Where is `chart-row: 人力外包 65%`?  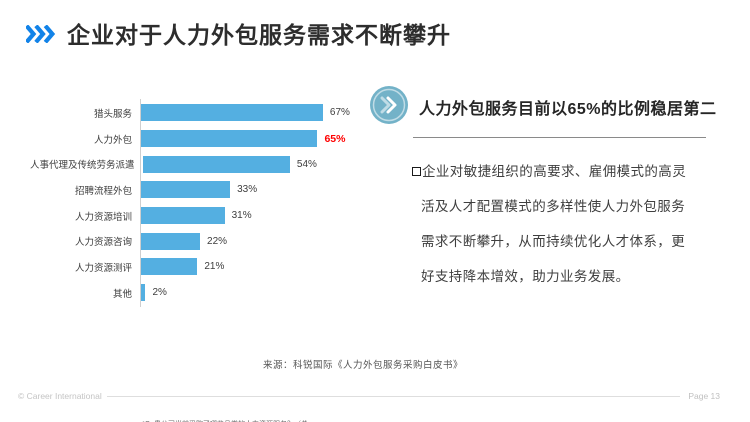
chart-row: 人力外包 65% is located at coordinates (197, 139).